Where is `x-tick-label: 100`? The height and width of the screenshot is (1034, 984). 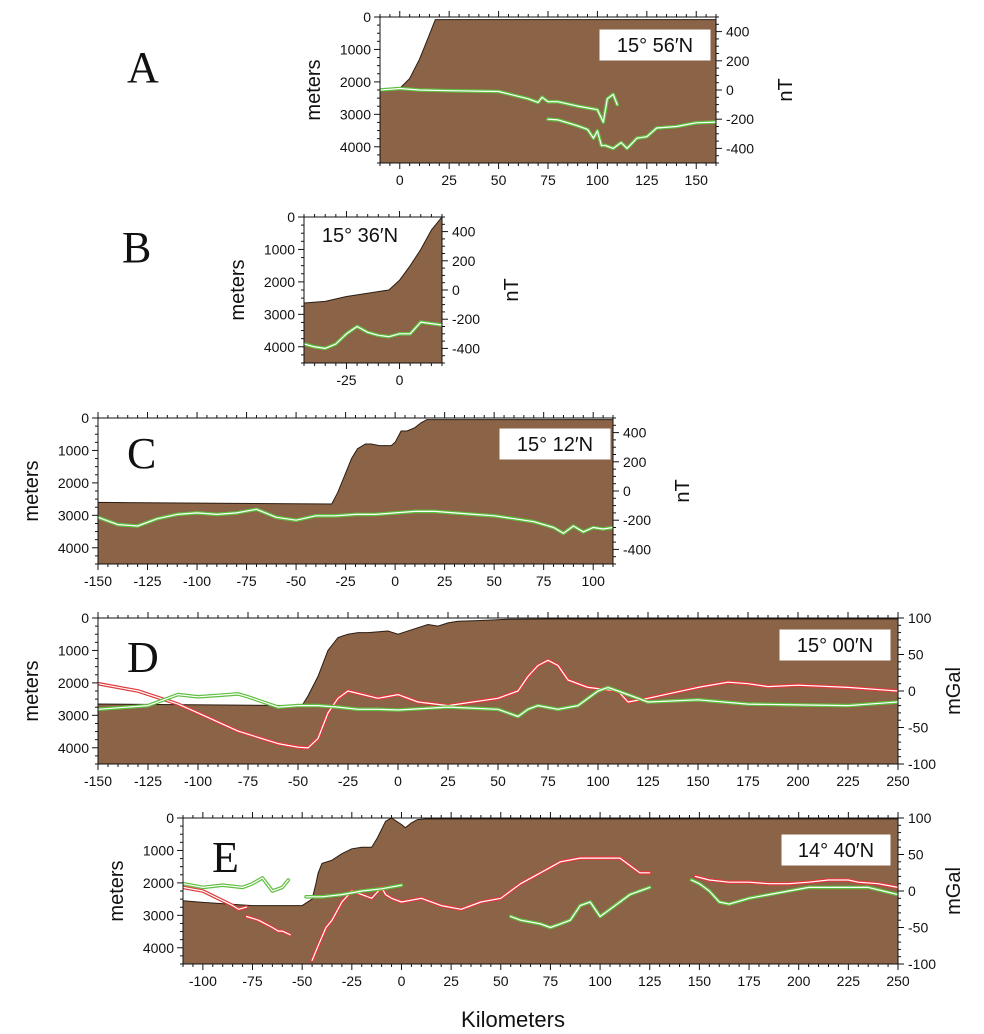 x-tick-label: 100 is located at coordinates (598, 781).